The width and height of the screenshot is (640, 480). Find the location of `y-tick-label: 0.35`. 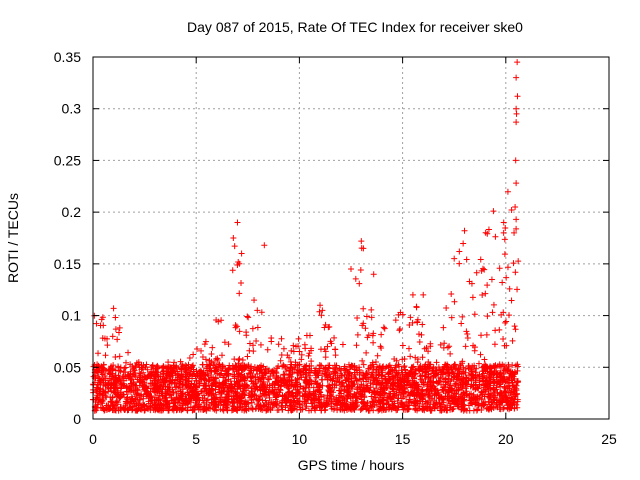

y-tick-label: 0.35 is located at coordinates (67, 57).